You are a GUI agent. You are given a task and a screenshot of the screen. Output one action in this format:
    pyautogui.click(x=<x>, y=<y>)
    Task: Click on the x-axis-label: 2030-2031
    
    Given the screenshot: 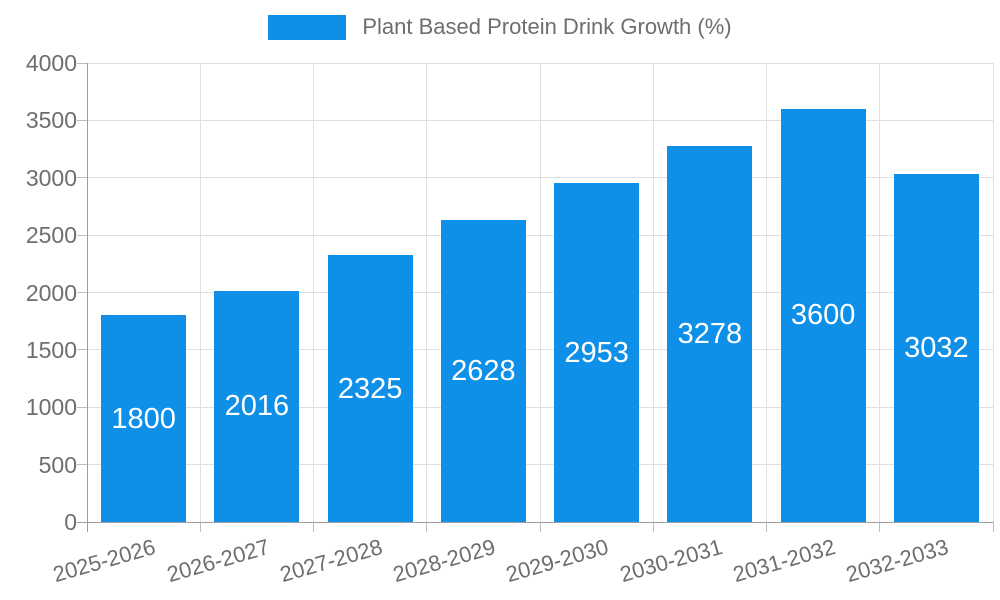 What is the action you would take?
    pyautogui.click(x=670, y=561)
    